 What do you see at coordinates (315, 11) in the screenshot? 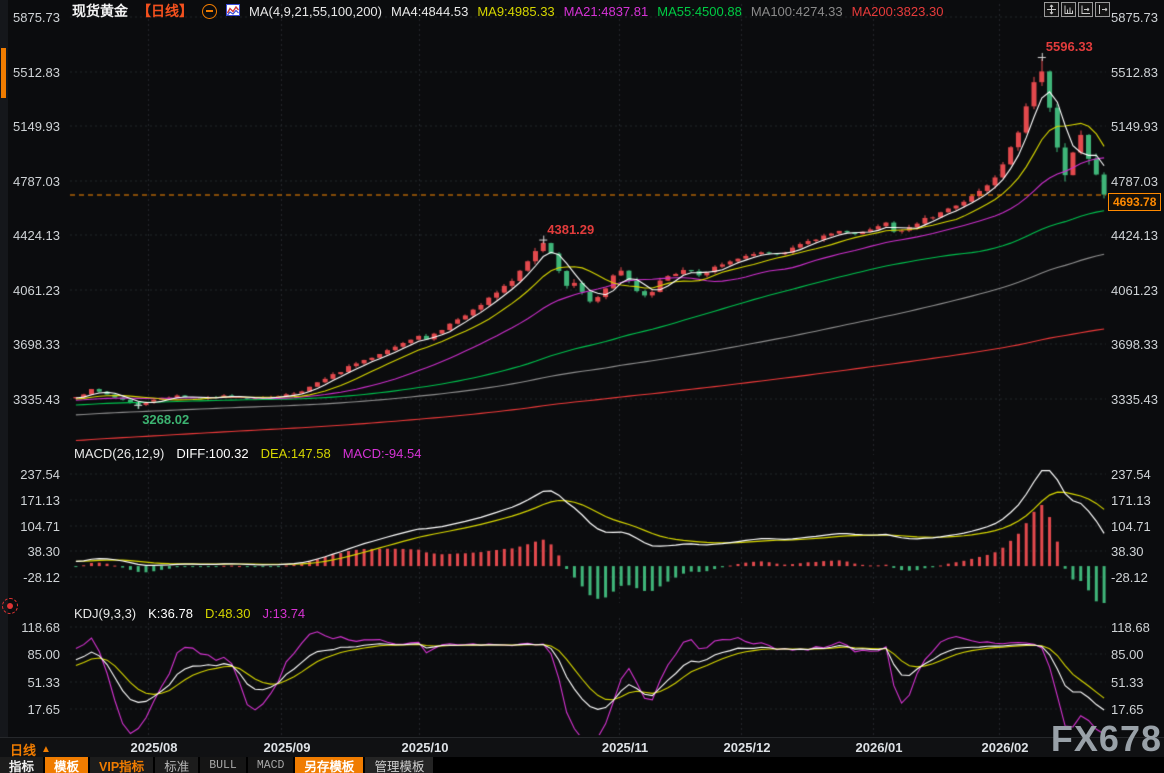
I see `ma-group-label: MA(4,9,21,55,100,200)` at bounding box center [315, 11].